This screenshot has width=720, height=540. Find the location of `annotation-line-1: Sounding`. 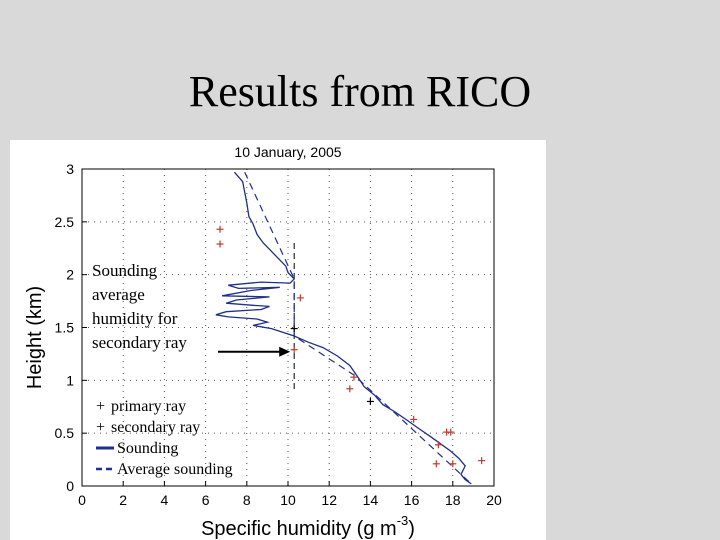

annotation-line-1: Sounding is located at coordinates (125, 270).